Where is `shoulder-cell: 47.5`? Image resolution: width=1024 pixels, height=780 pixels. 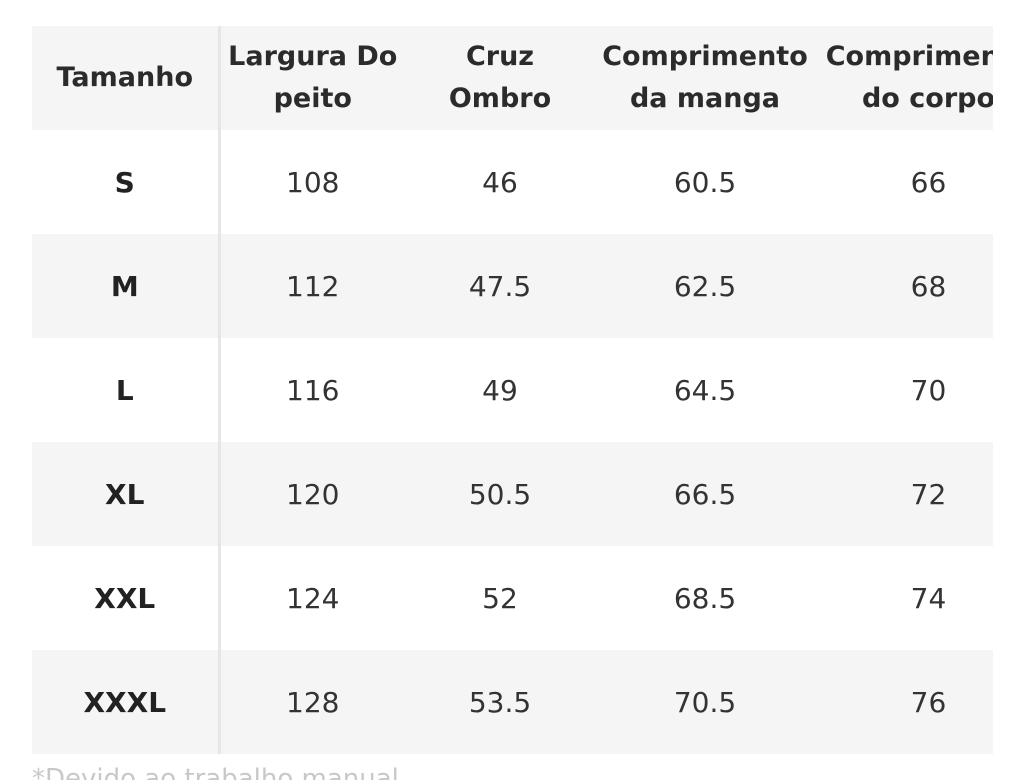 shoulder-cell: 47.5 is located at coordinates (500, 286).